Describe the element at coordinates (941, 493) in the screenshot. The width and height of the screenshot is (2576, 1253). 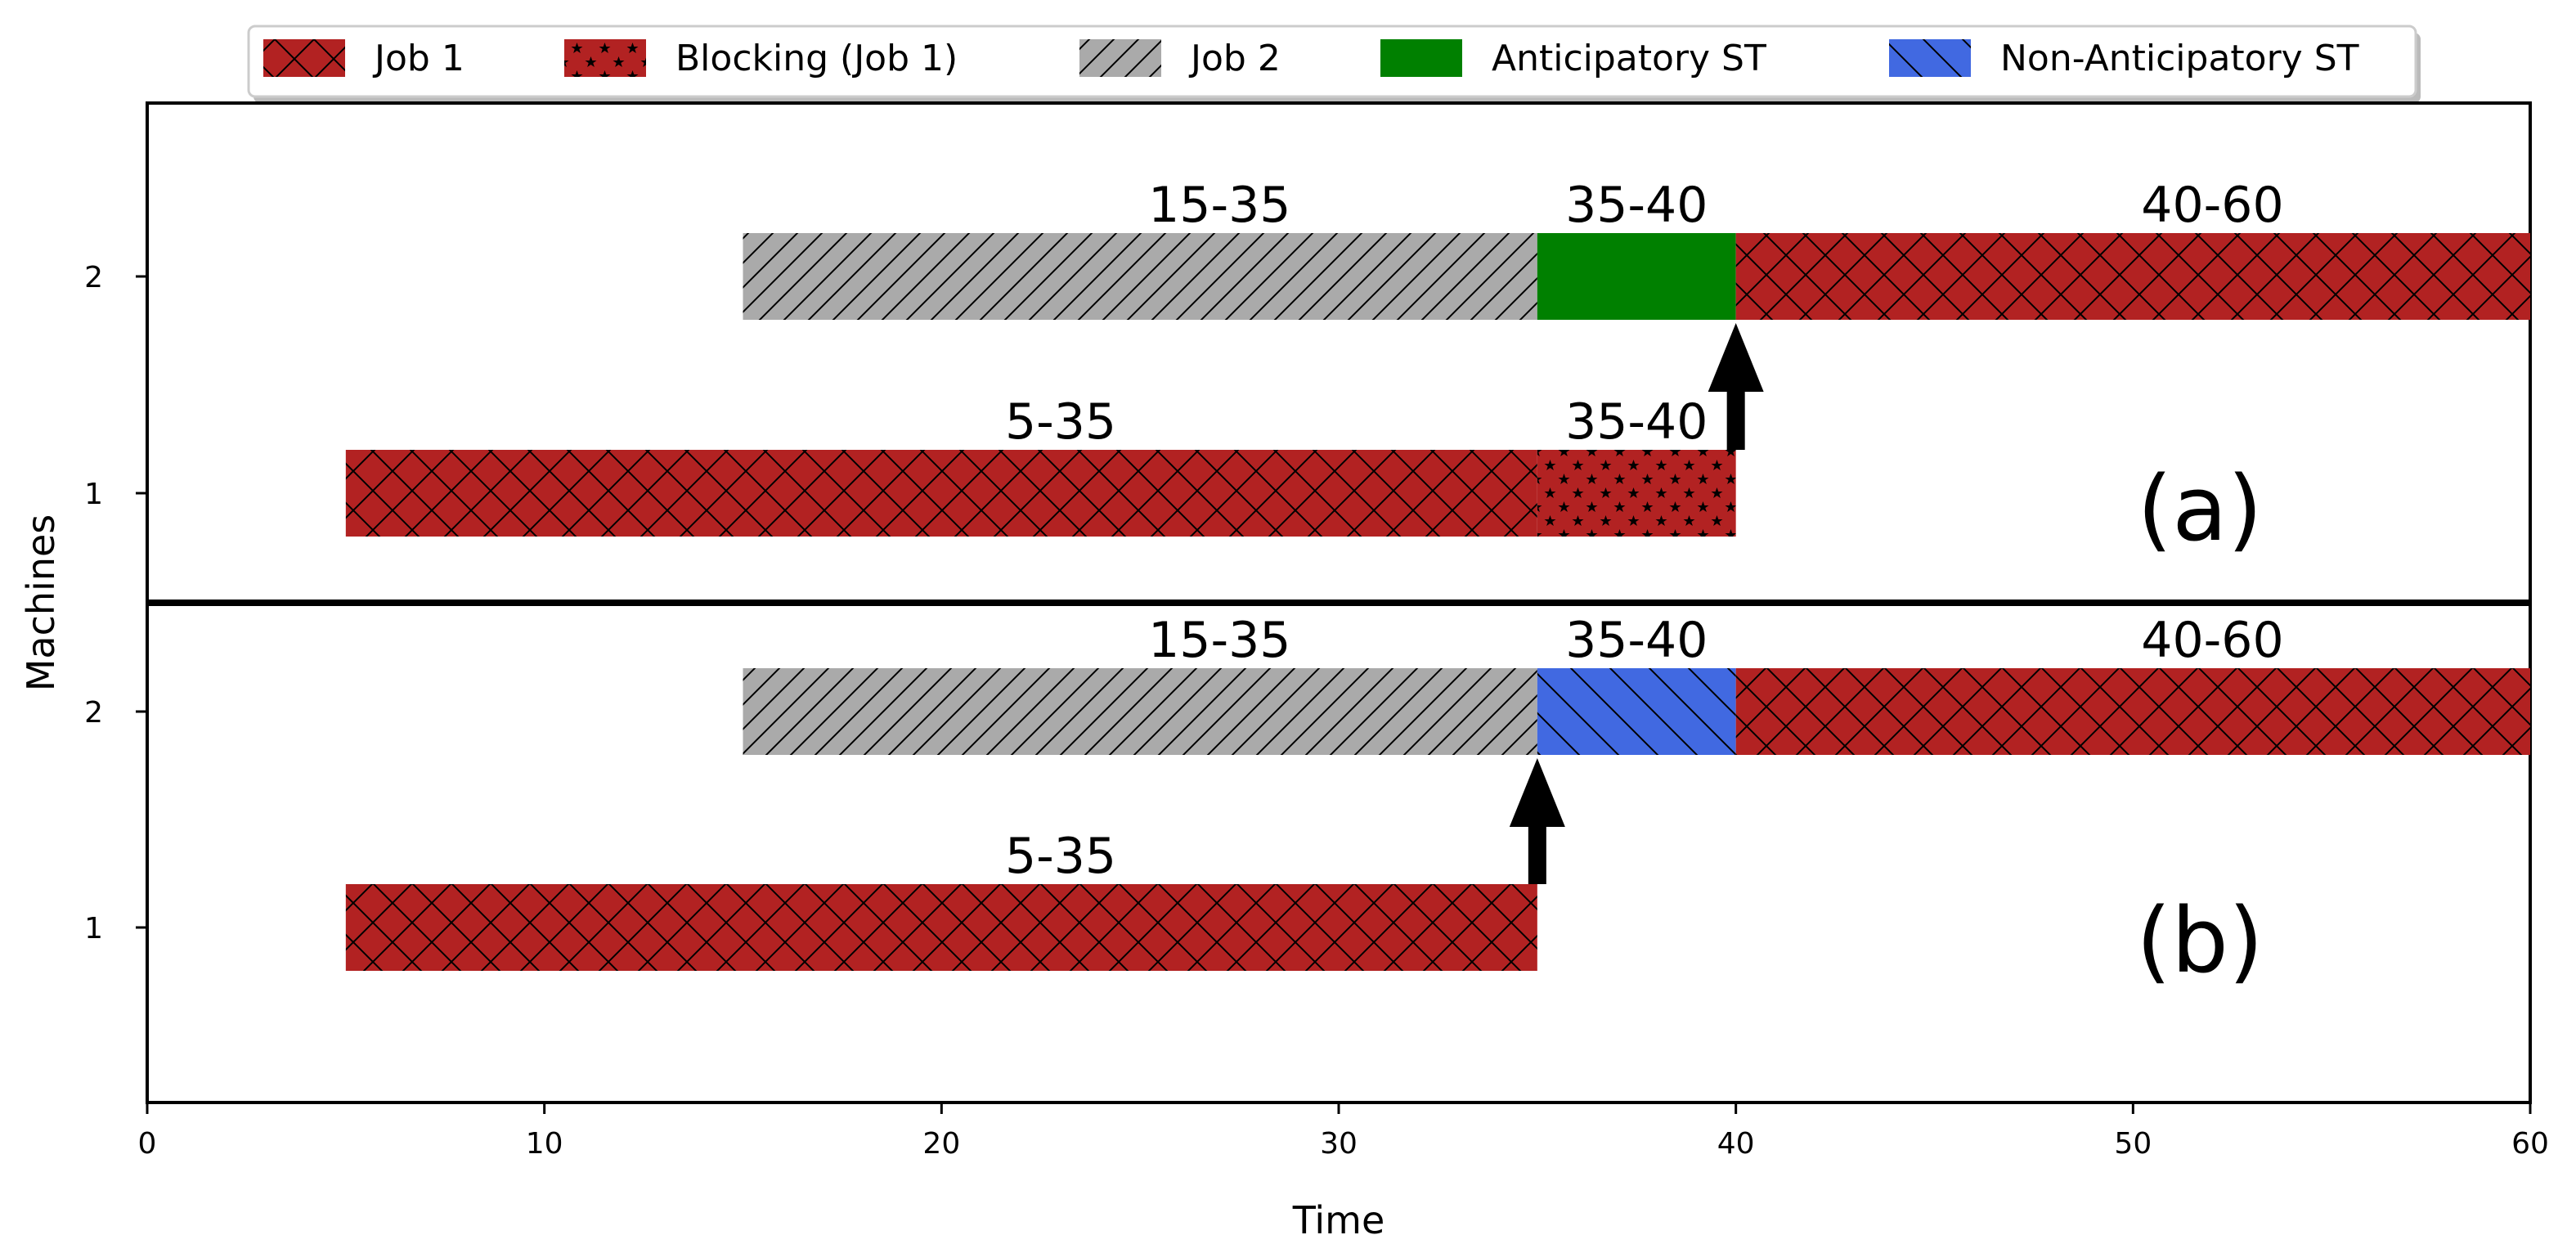
I see `bar-a-job1-m1` at that location.